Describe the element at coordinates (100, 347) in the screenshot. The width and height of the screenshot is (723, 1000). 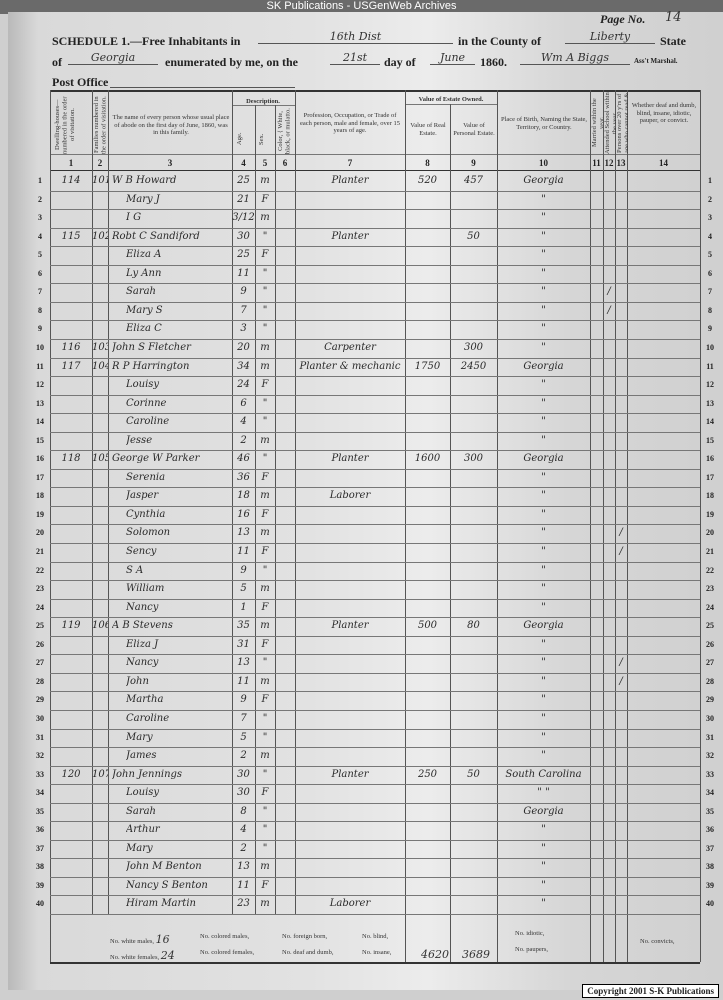
I see `family-number: 103` at that location.